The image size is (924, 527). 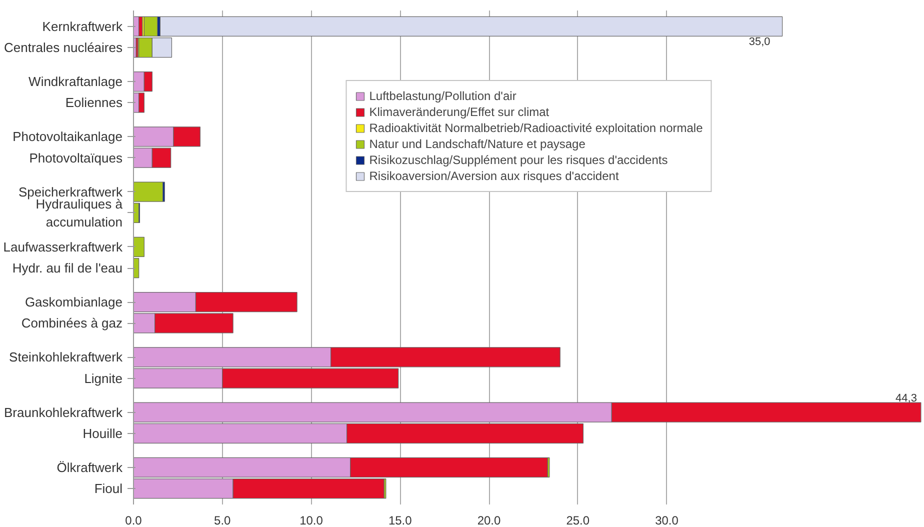 I want to click on y-tick-label: Photovoltaïques, so click(x=76, y=158).